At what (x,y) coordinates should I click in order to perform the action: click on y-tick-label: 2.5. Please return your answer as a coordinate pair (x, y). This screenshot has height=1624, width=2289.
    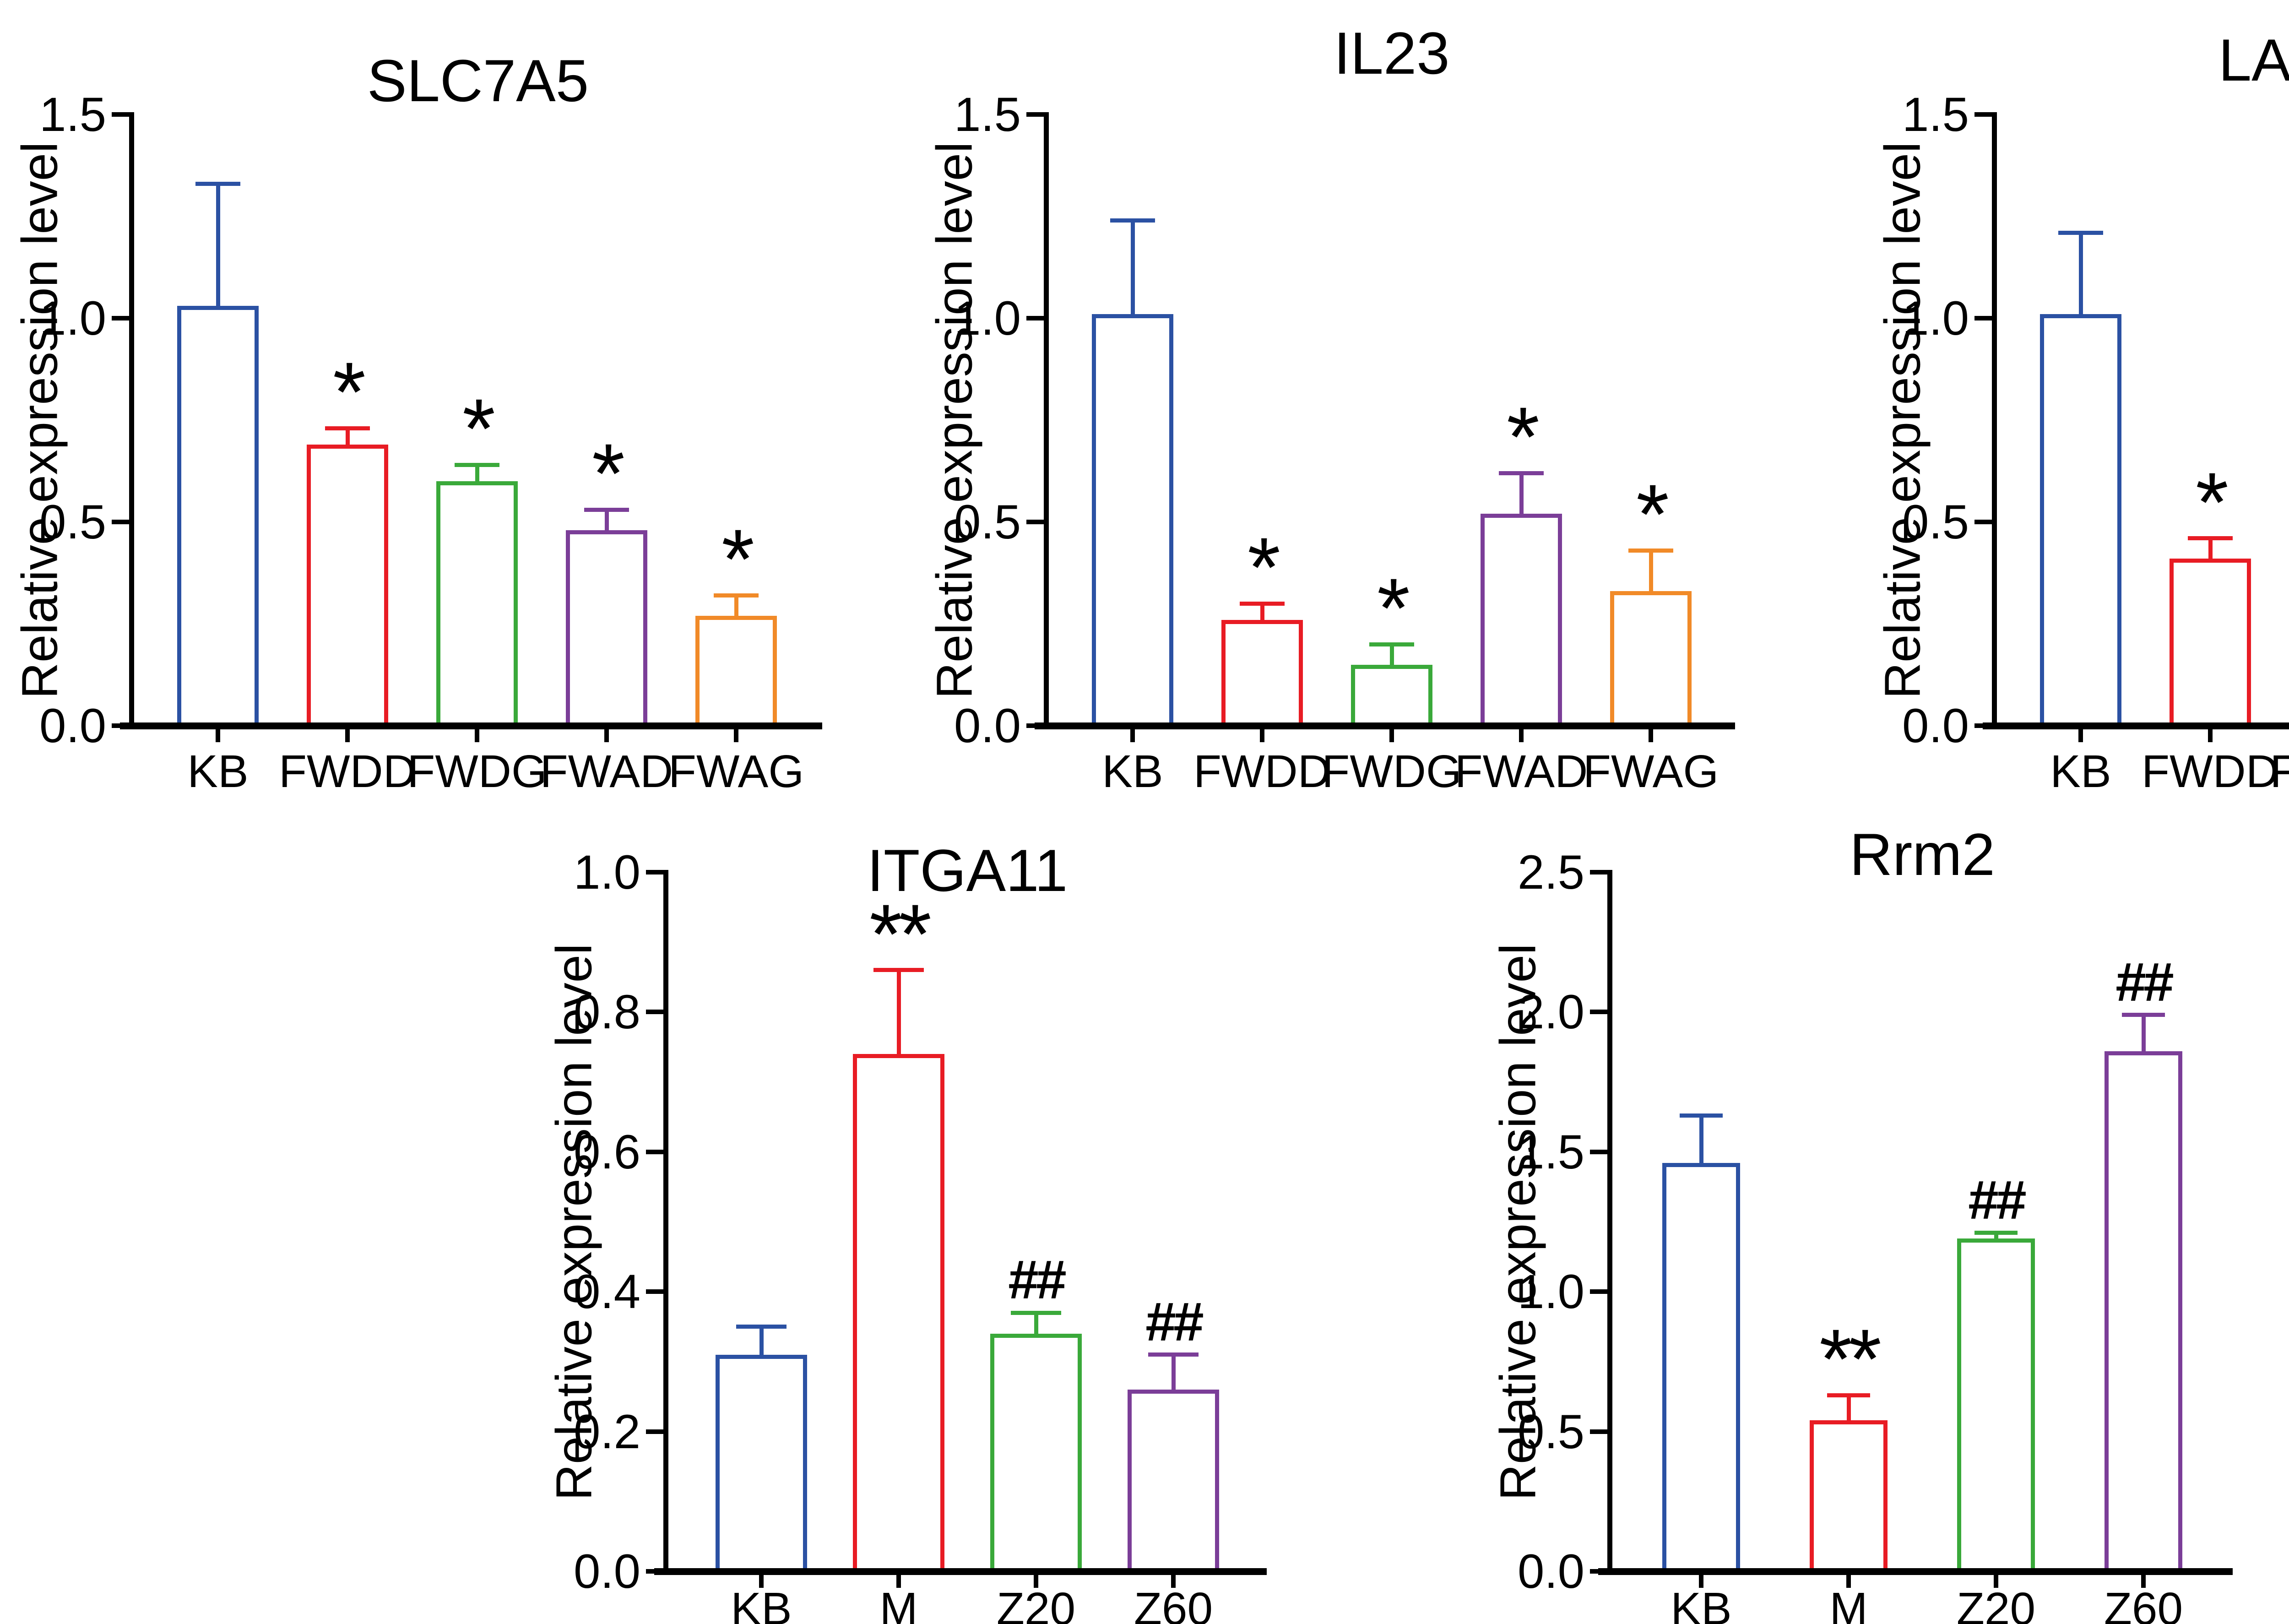
    Looking at the image, I should click on (1551, 872).